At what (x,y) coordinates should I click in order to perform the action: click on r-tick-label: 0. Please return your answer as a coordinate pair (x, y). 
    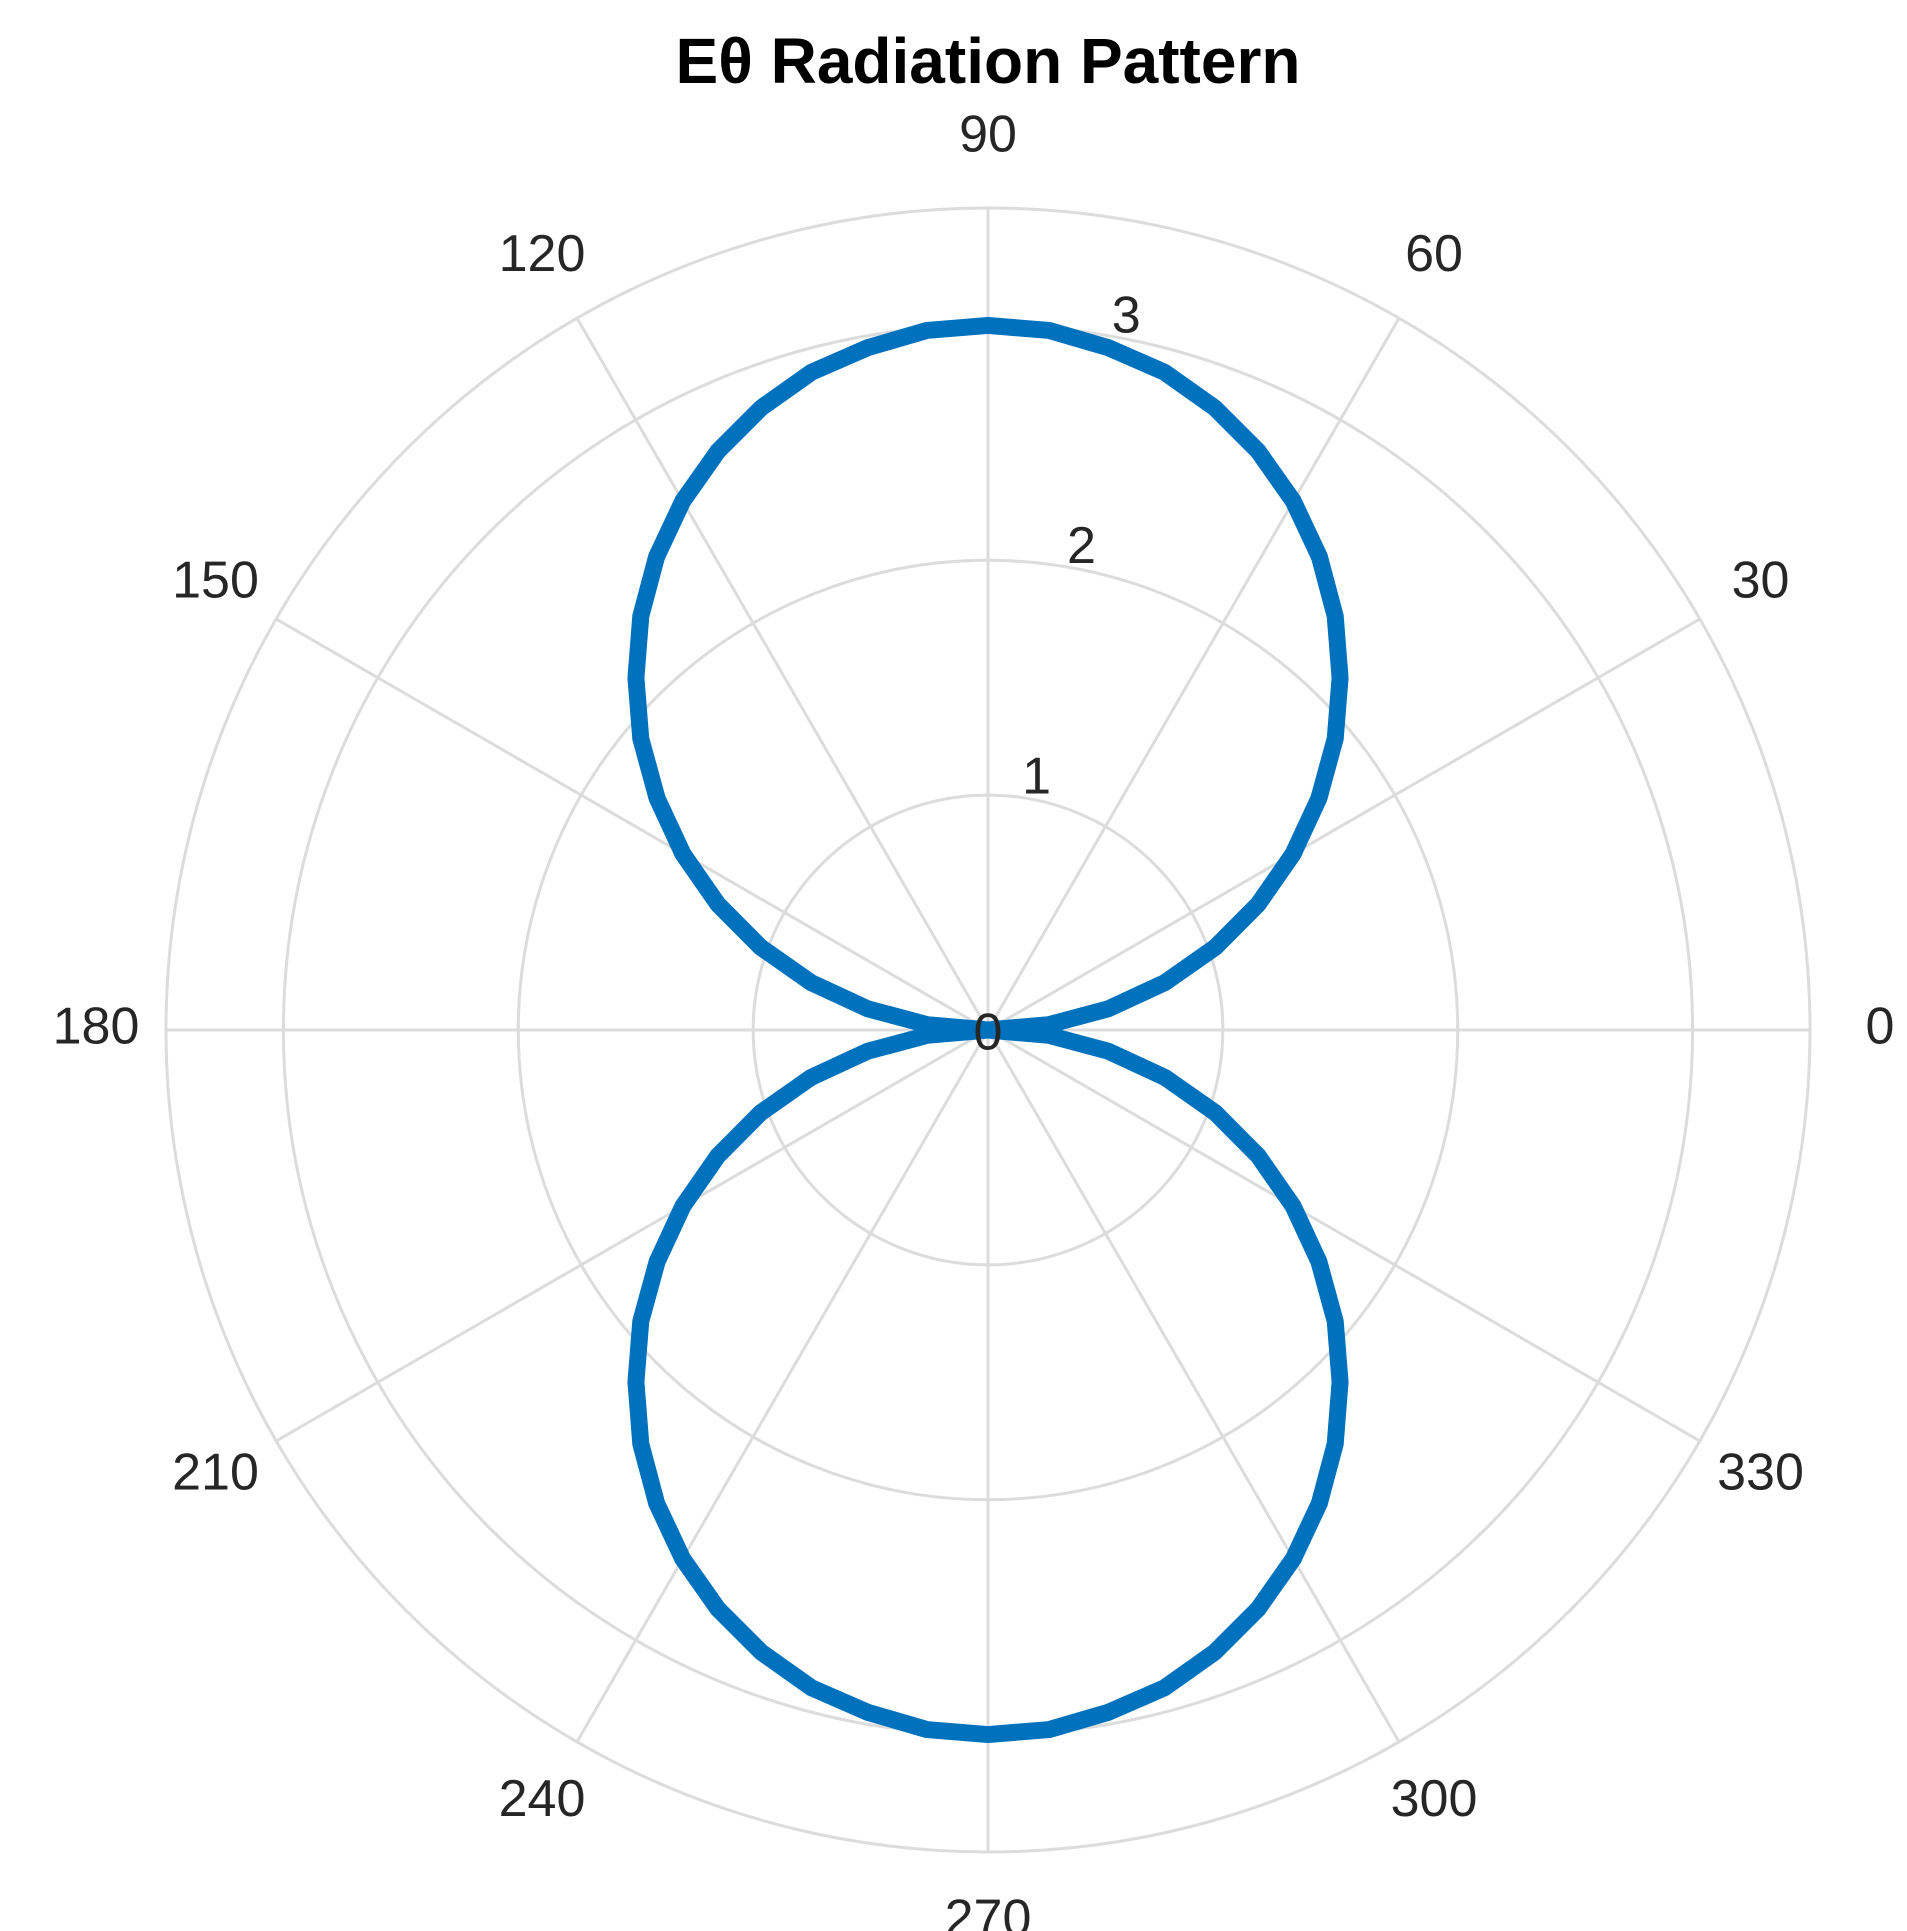
    Looking at the image, I should click on (988, 1033).